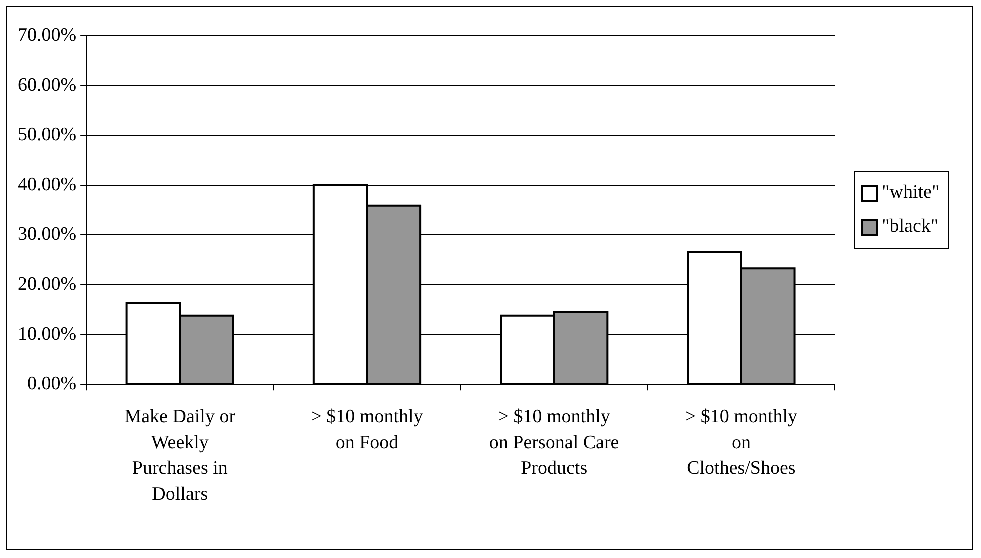  What do you see at coordinates (47, 135) in the screenshot?
I see `y-tick-label: 50.00%` at bounding box center [47, 135].